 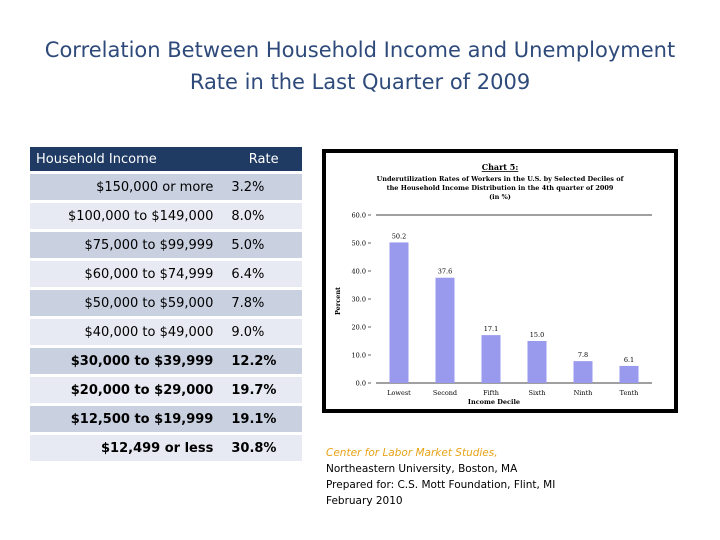 What do you see at coordinates (583, 355) in the screenshot?
I see `bar-value-label: 7.8` at bounding box center [583, 355].